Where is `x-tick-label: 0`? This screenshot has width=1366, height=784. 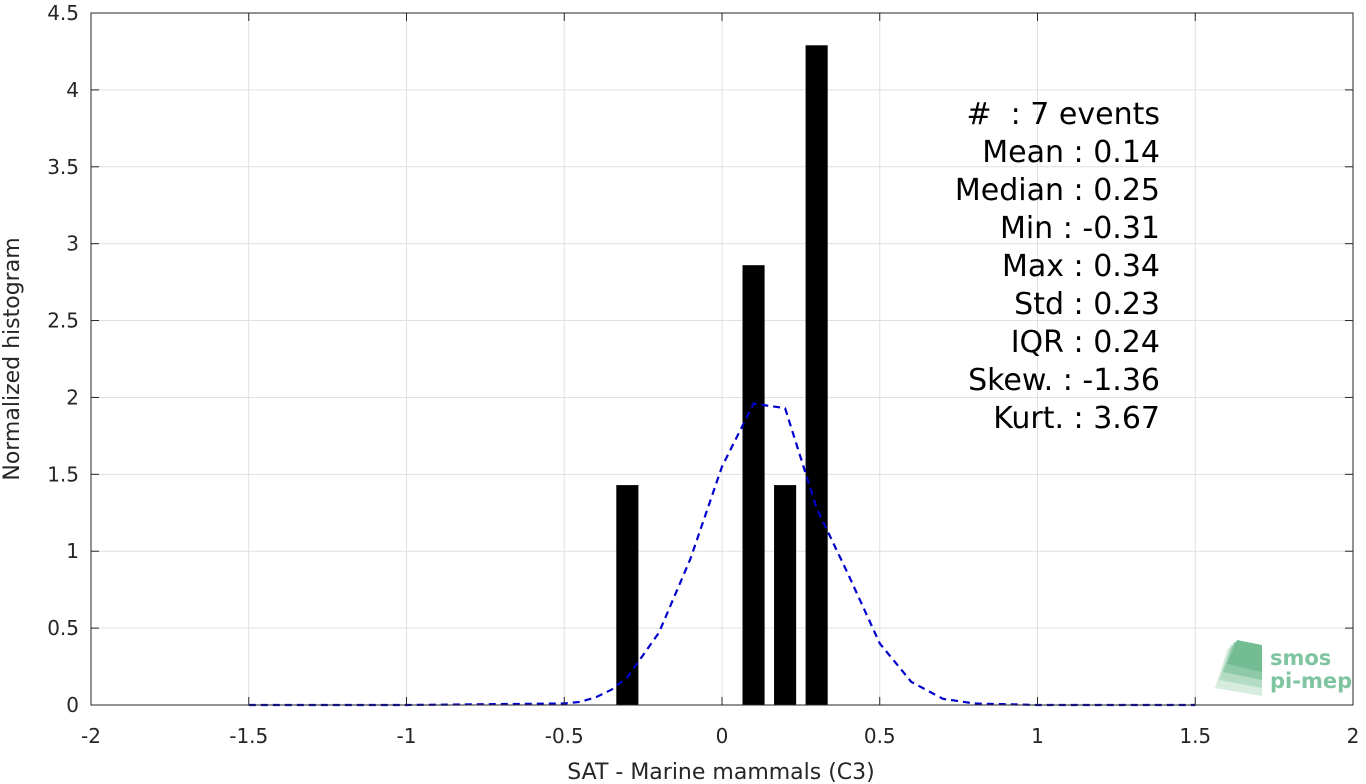
x-tick-label: 0 is located at coordinates (722, 736).